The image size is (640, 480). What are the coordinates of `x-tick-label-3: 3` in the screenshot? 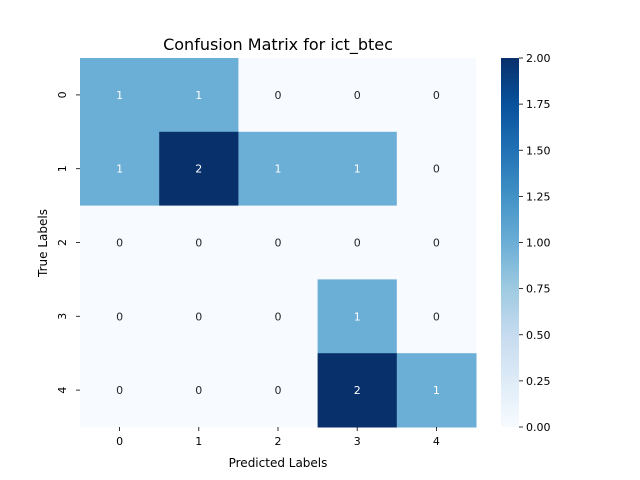 It's located at (357, 441).